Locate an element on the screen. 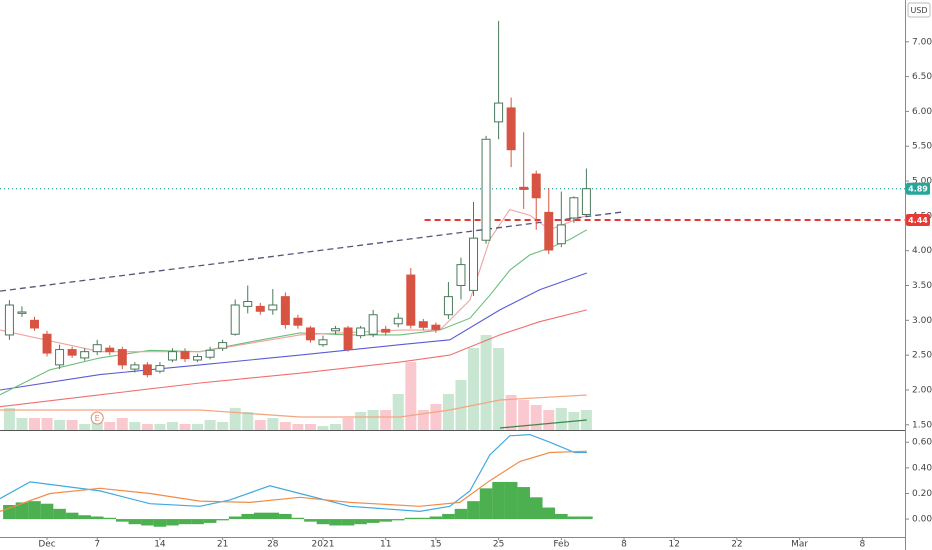 This screenshot has height=550, width=932. price-label: 4.89 is located at coordinates (918, 189).